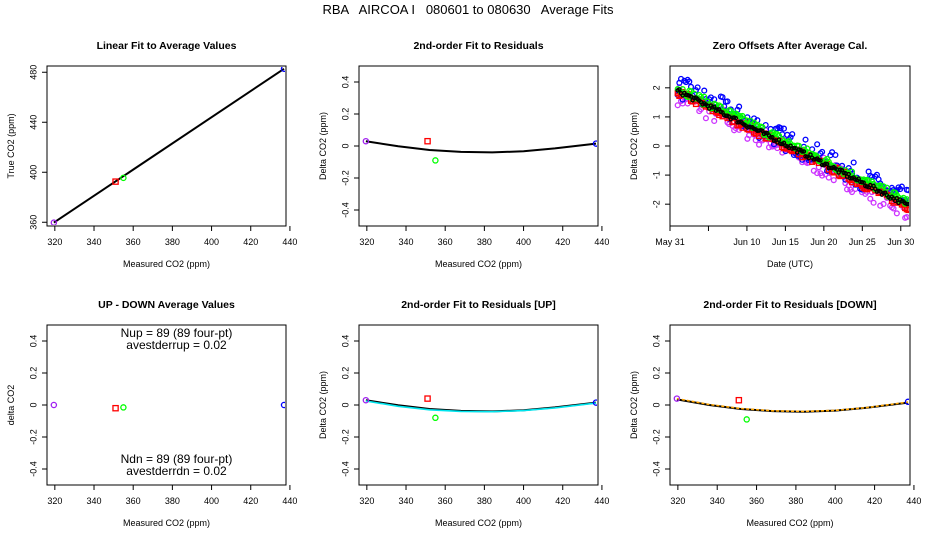 Image resolution: width=936 pixels, height=540 pixels. I want to click on chart-title: 2nd-order Fit to Residuals [DOWN], so click(789, 305).